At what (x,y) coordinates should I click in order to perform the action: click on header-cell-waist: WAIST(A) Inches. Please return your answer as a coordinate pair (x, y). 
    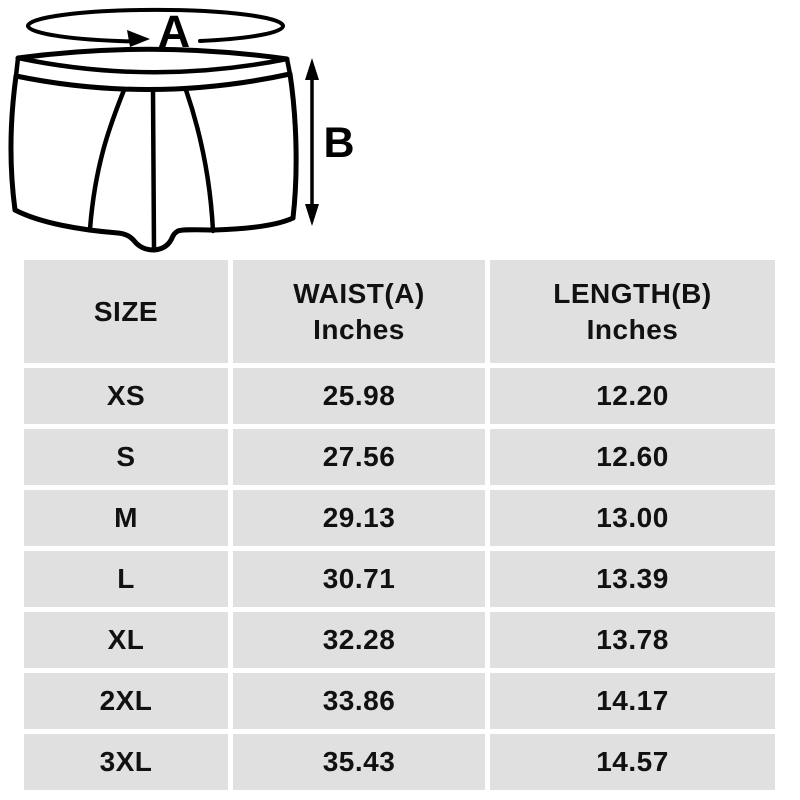
    Looking at the image, I should click on (359, 311).